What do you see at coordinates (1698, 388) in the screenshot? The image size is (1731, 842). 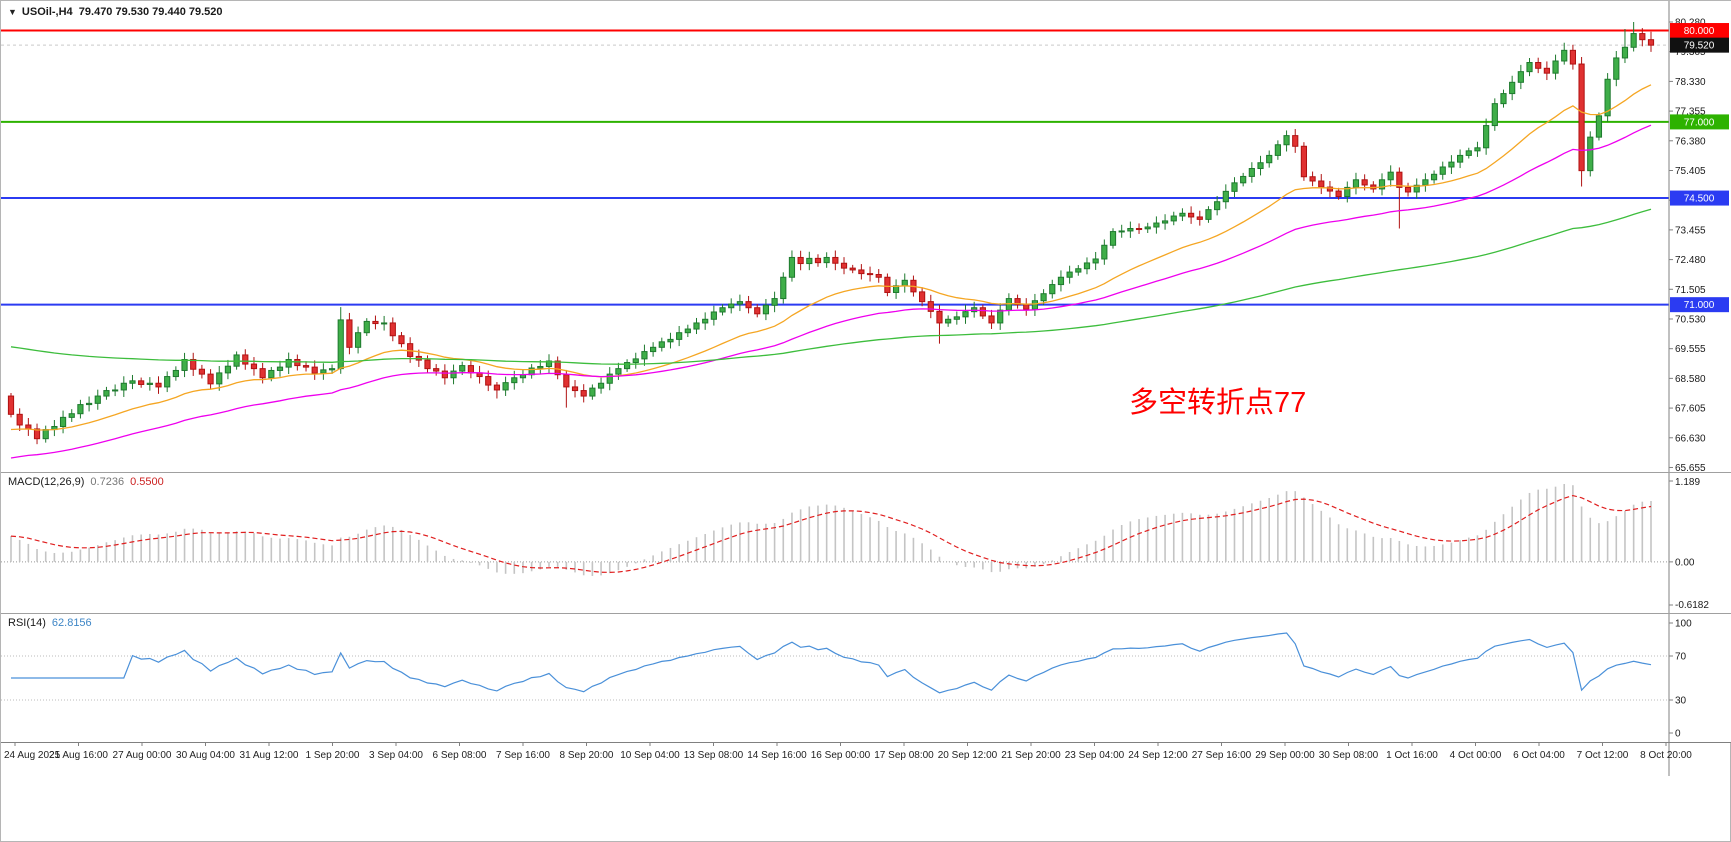 I see `price-axis` at bounding box center [1698, 388].